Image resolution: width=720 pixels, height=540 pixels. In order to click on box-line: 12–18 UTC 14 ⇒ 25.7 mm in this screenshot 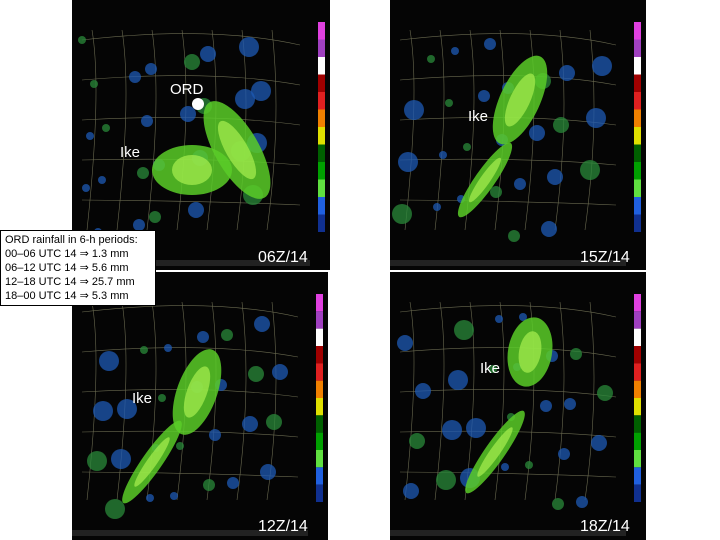, I will do `click(70, 282)`.